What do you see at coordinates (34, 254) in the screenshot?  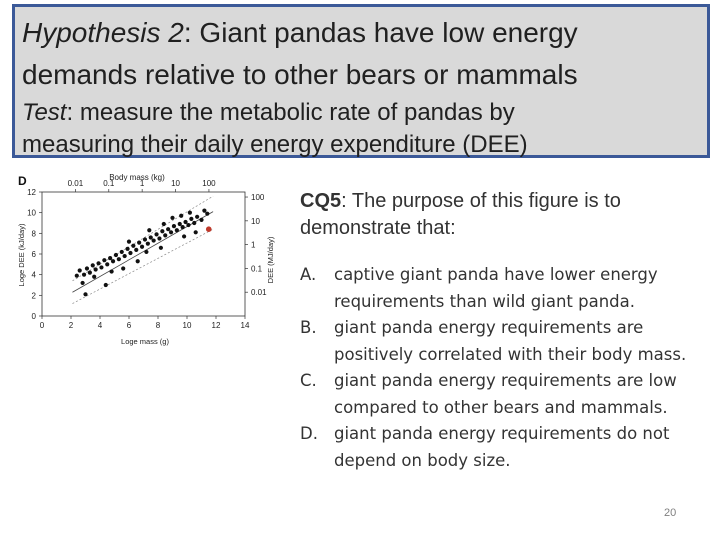 I see `left-tick-label: 6` at bounding box center [34, 254].